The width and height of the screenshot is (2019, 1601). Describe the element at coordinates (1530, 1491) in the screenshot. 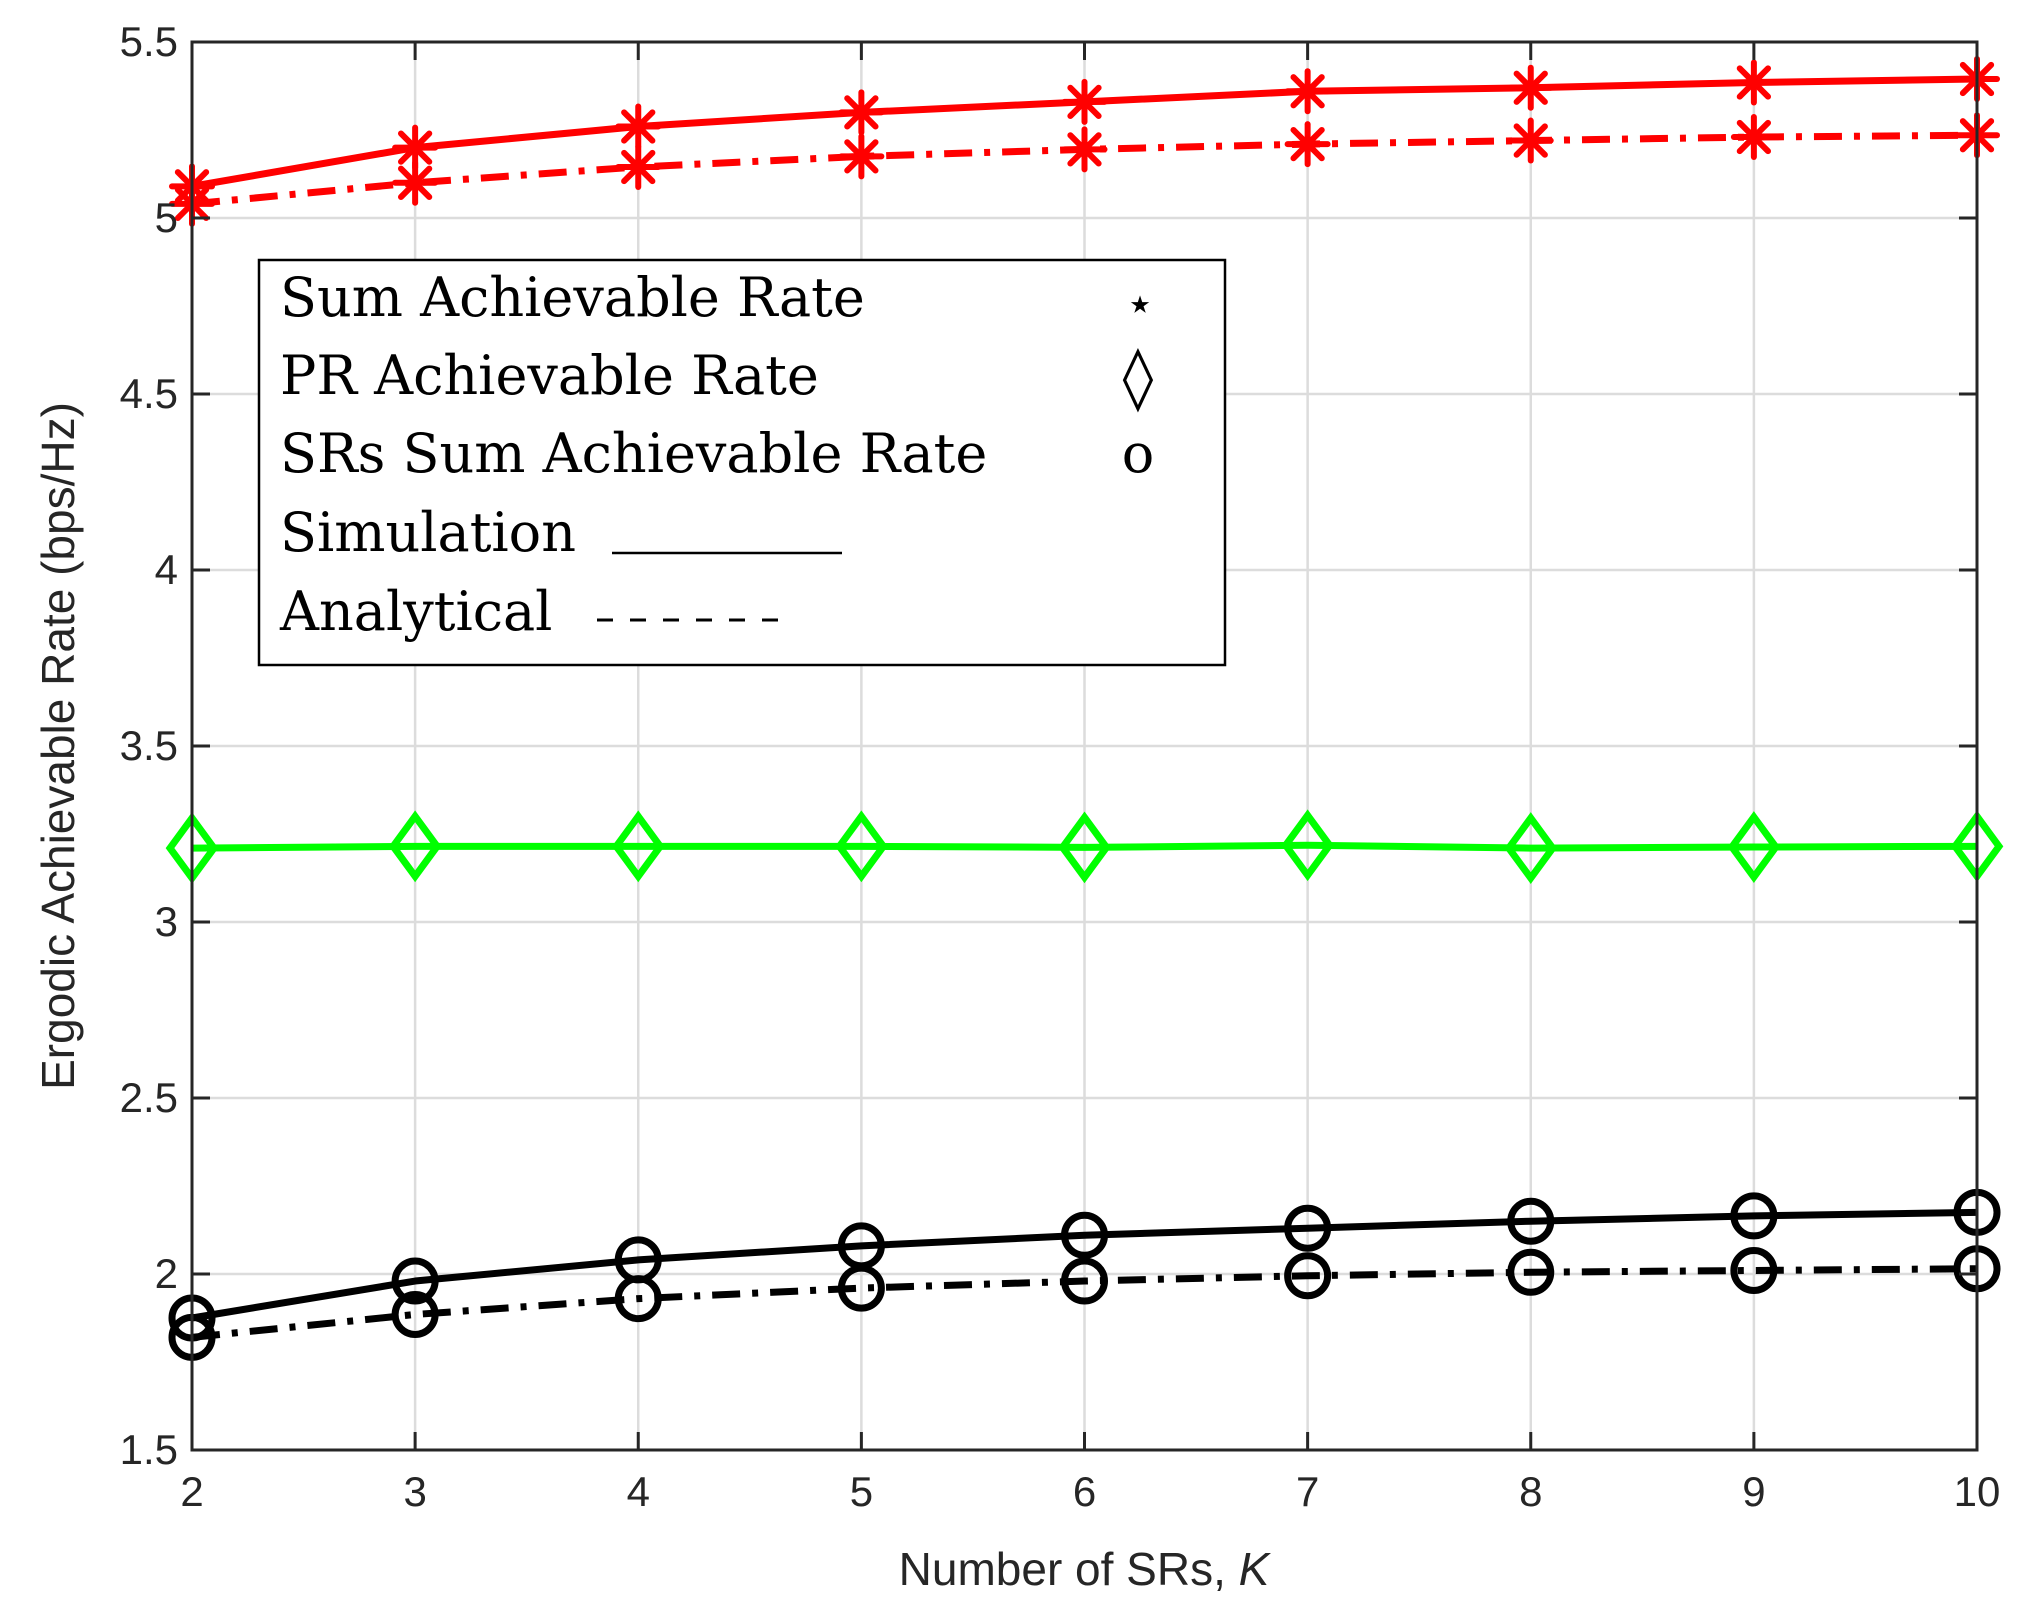

I see `x-tick-label: 8` at that location.